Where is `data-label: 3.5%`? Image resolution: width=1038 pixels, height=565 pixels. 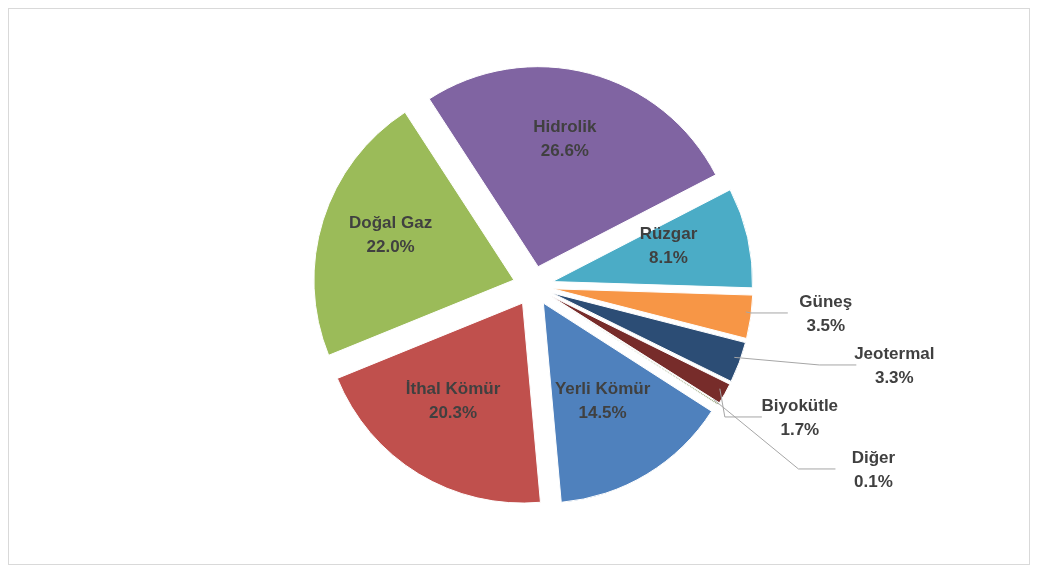
data-label: 3.5% is located at coordinates (826, 325).